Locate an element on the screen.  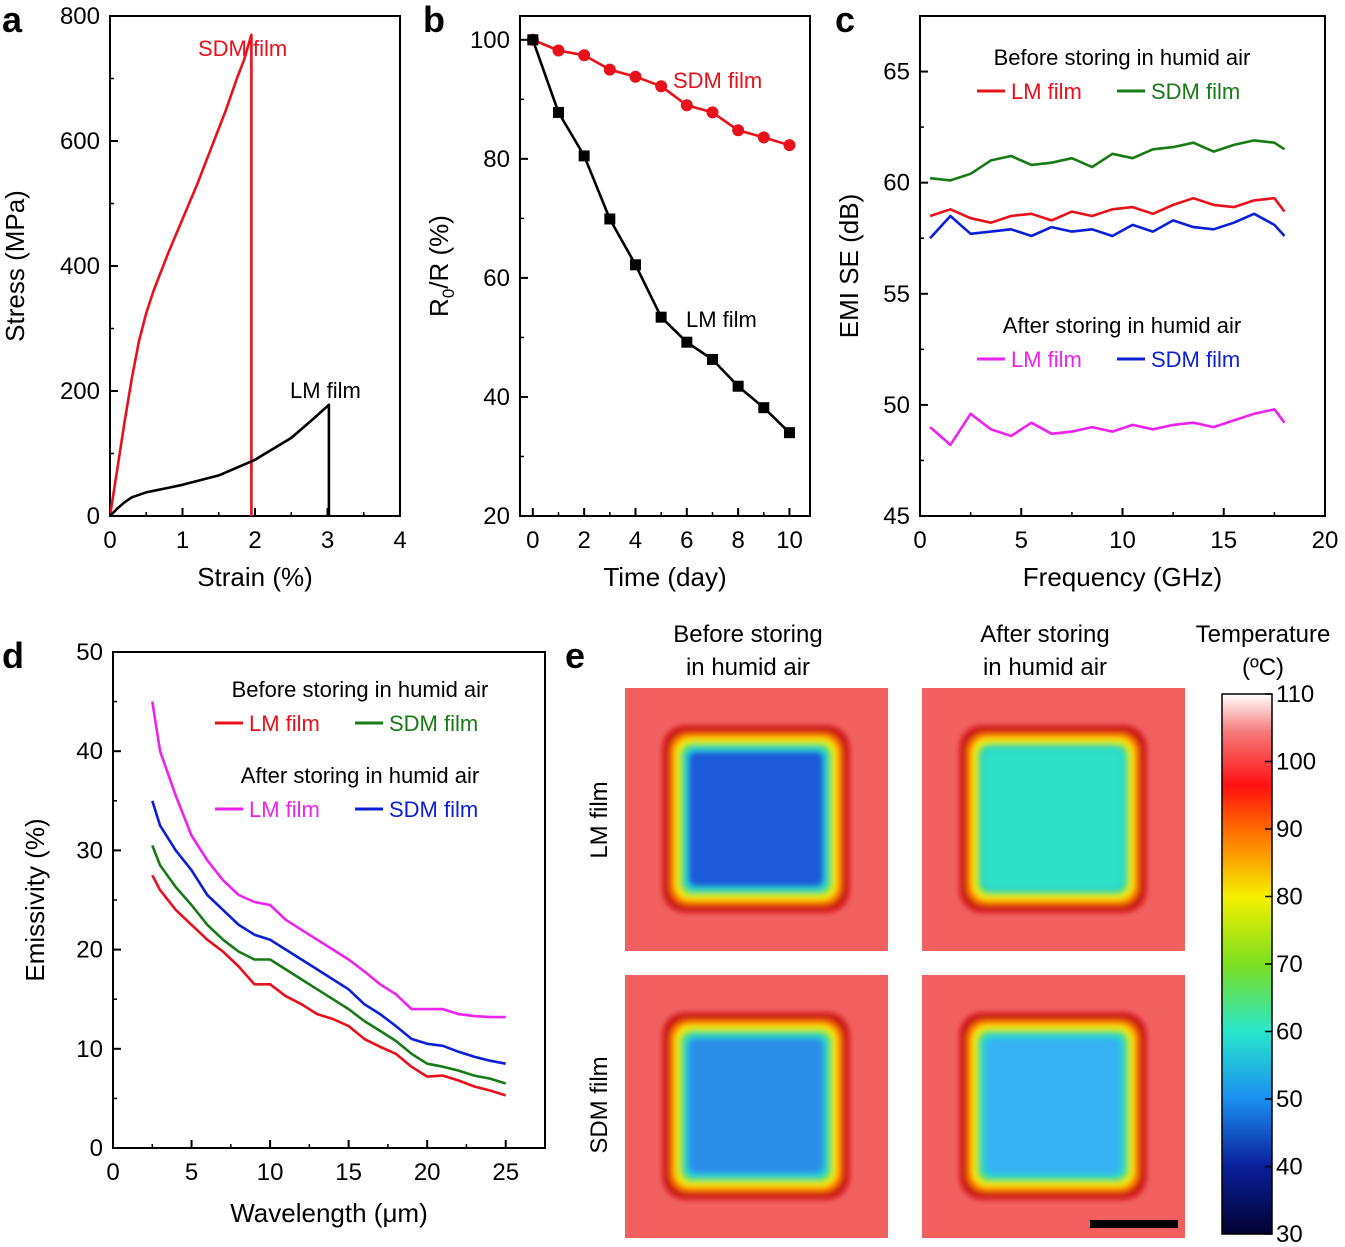
y-tick-label: 60 is located at coordinates (496, 278).